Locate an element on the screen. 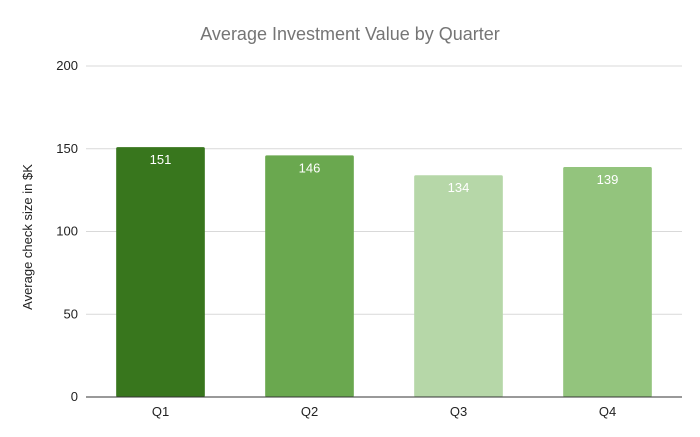 Image resolution: width=700 pixels, height=437 pixels. y-tick-label: 100 is located at coordinates (67, 231).